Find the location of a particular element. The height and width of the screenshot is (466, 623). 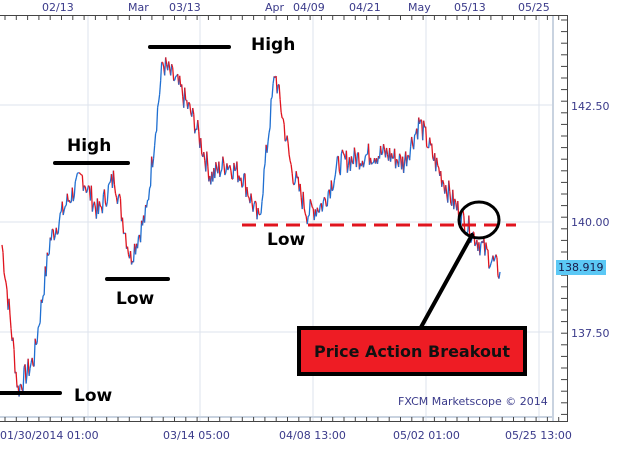

breakout-circle is located at coordinates (479, 220).